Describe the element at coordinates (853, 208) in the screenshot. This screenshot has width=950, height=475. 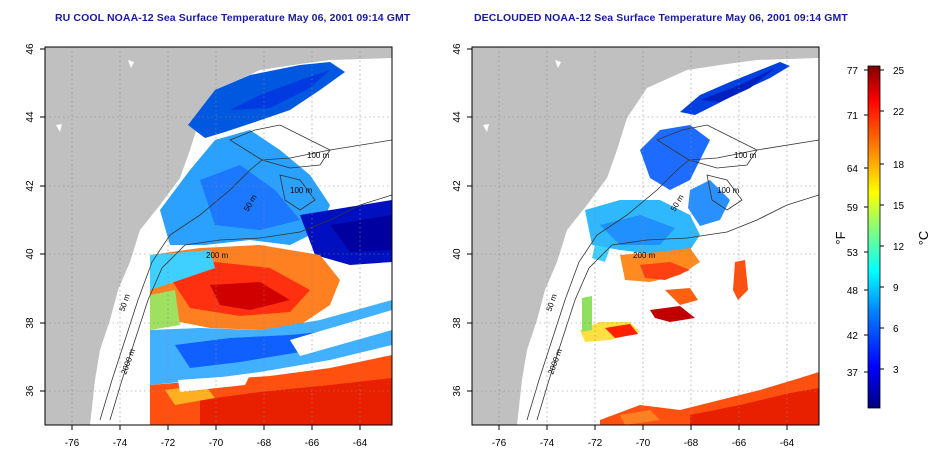
I see `fahrenheit-tick: 59` at that location.